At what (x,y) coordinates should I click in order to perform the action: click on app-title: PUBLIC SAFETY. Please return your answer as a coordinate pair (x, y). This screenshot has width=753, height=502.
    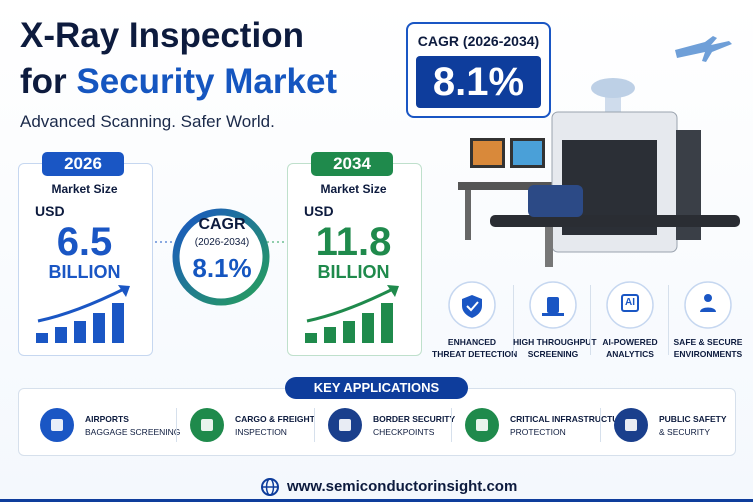
    Looking at the image, I should click on (693, 419).